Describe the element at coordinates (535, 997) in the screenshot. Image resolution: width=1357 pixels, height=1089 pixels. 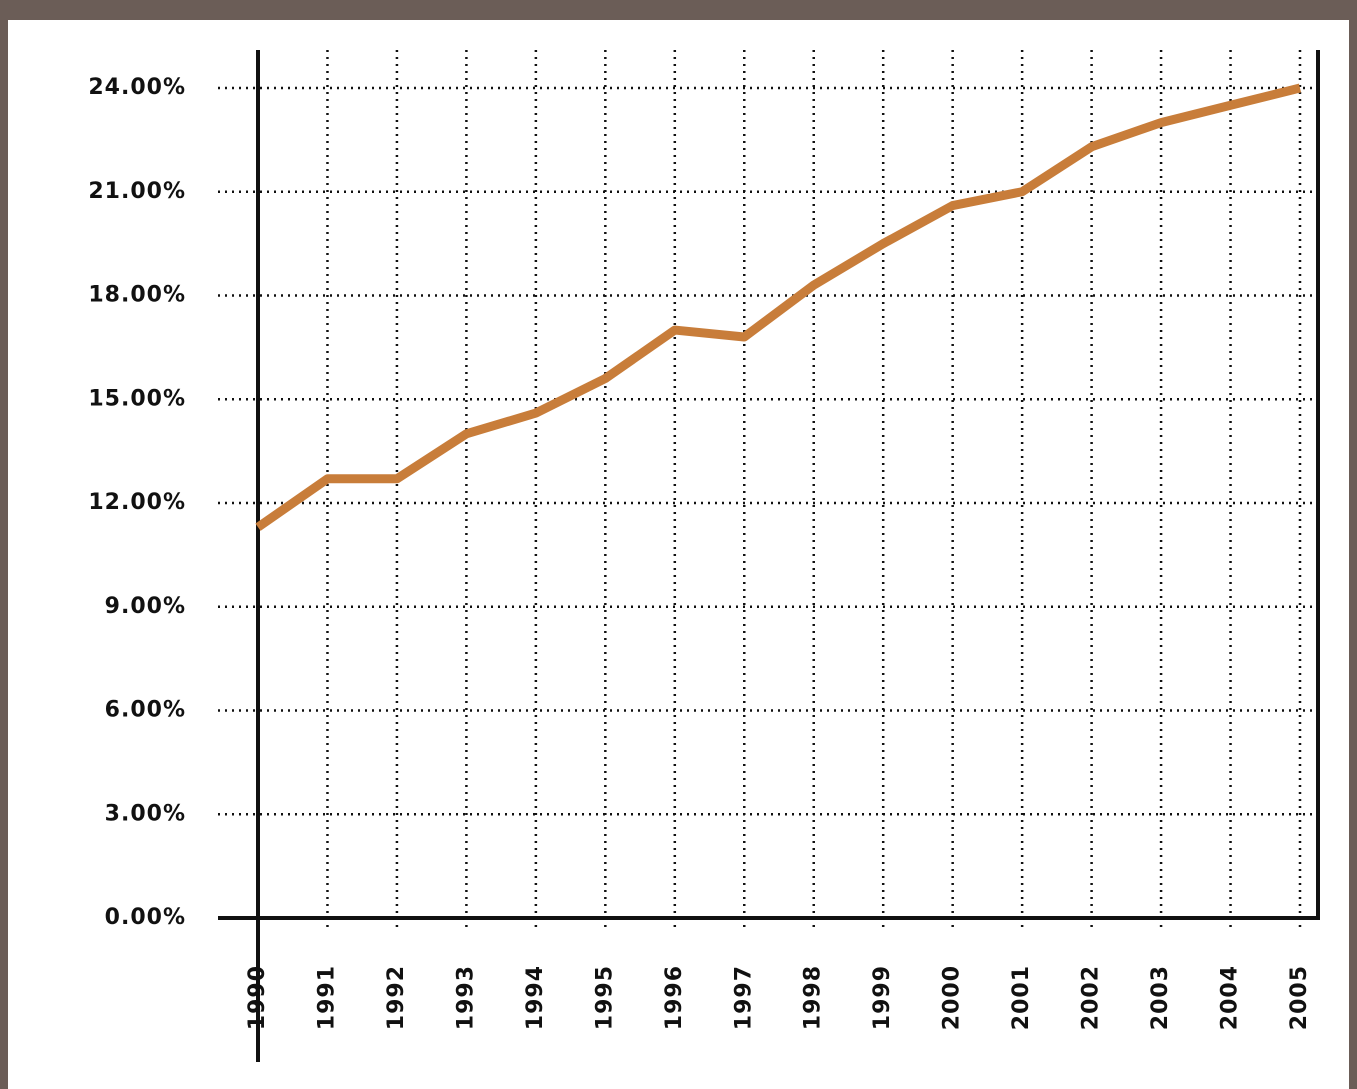
I see `x-tick-label: 1994` at that location.